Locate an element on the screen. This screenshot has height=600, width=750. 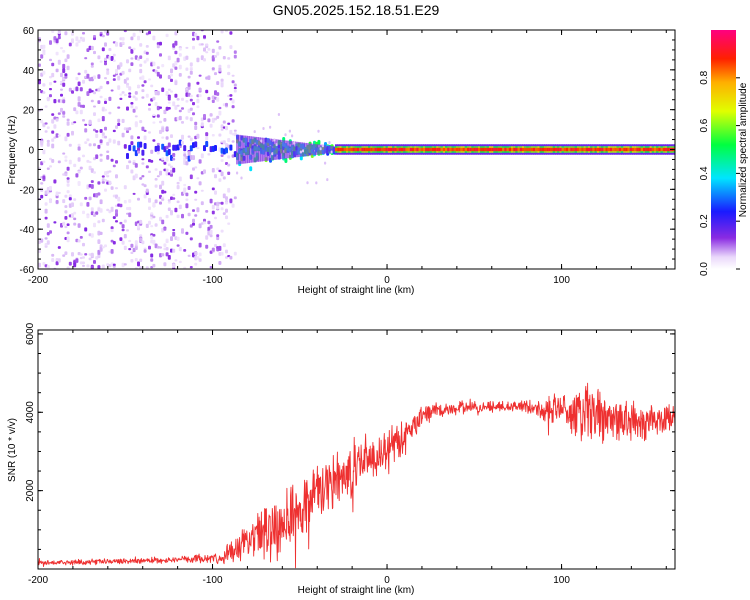
figure-title: GN05.2025.152.18.51.E29 is located at coordinates (356, 10).